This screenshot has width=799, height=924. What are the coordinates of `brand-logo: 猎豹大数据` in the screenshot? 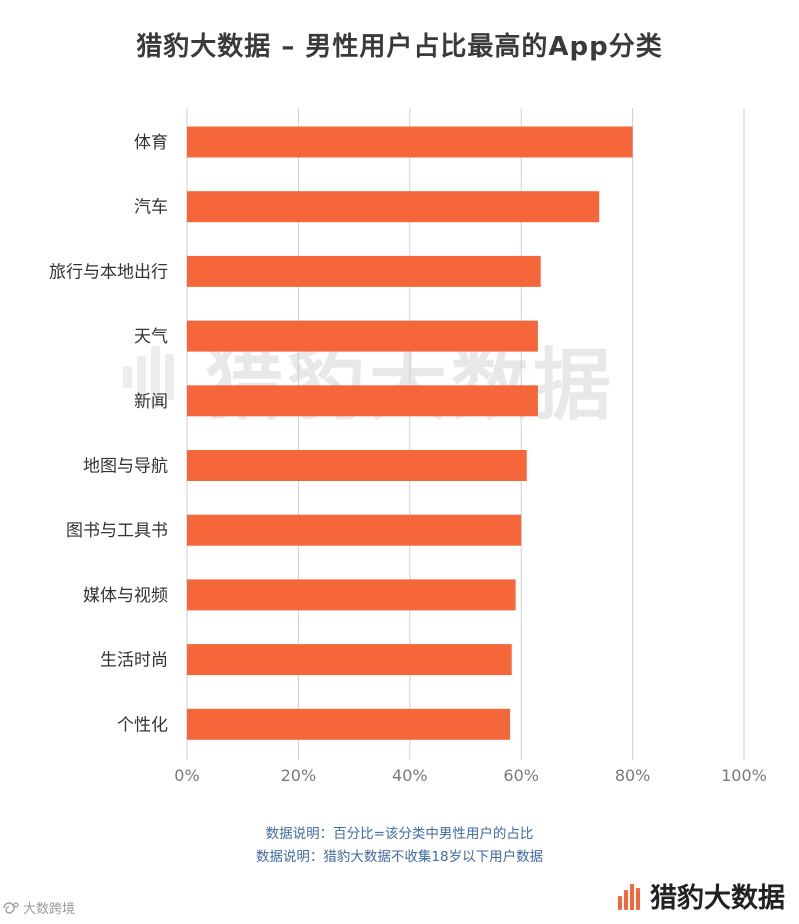 It's located at (701, 895).